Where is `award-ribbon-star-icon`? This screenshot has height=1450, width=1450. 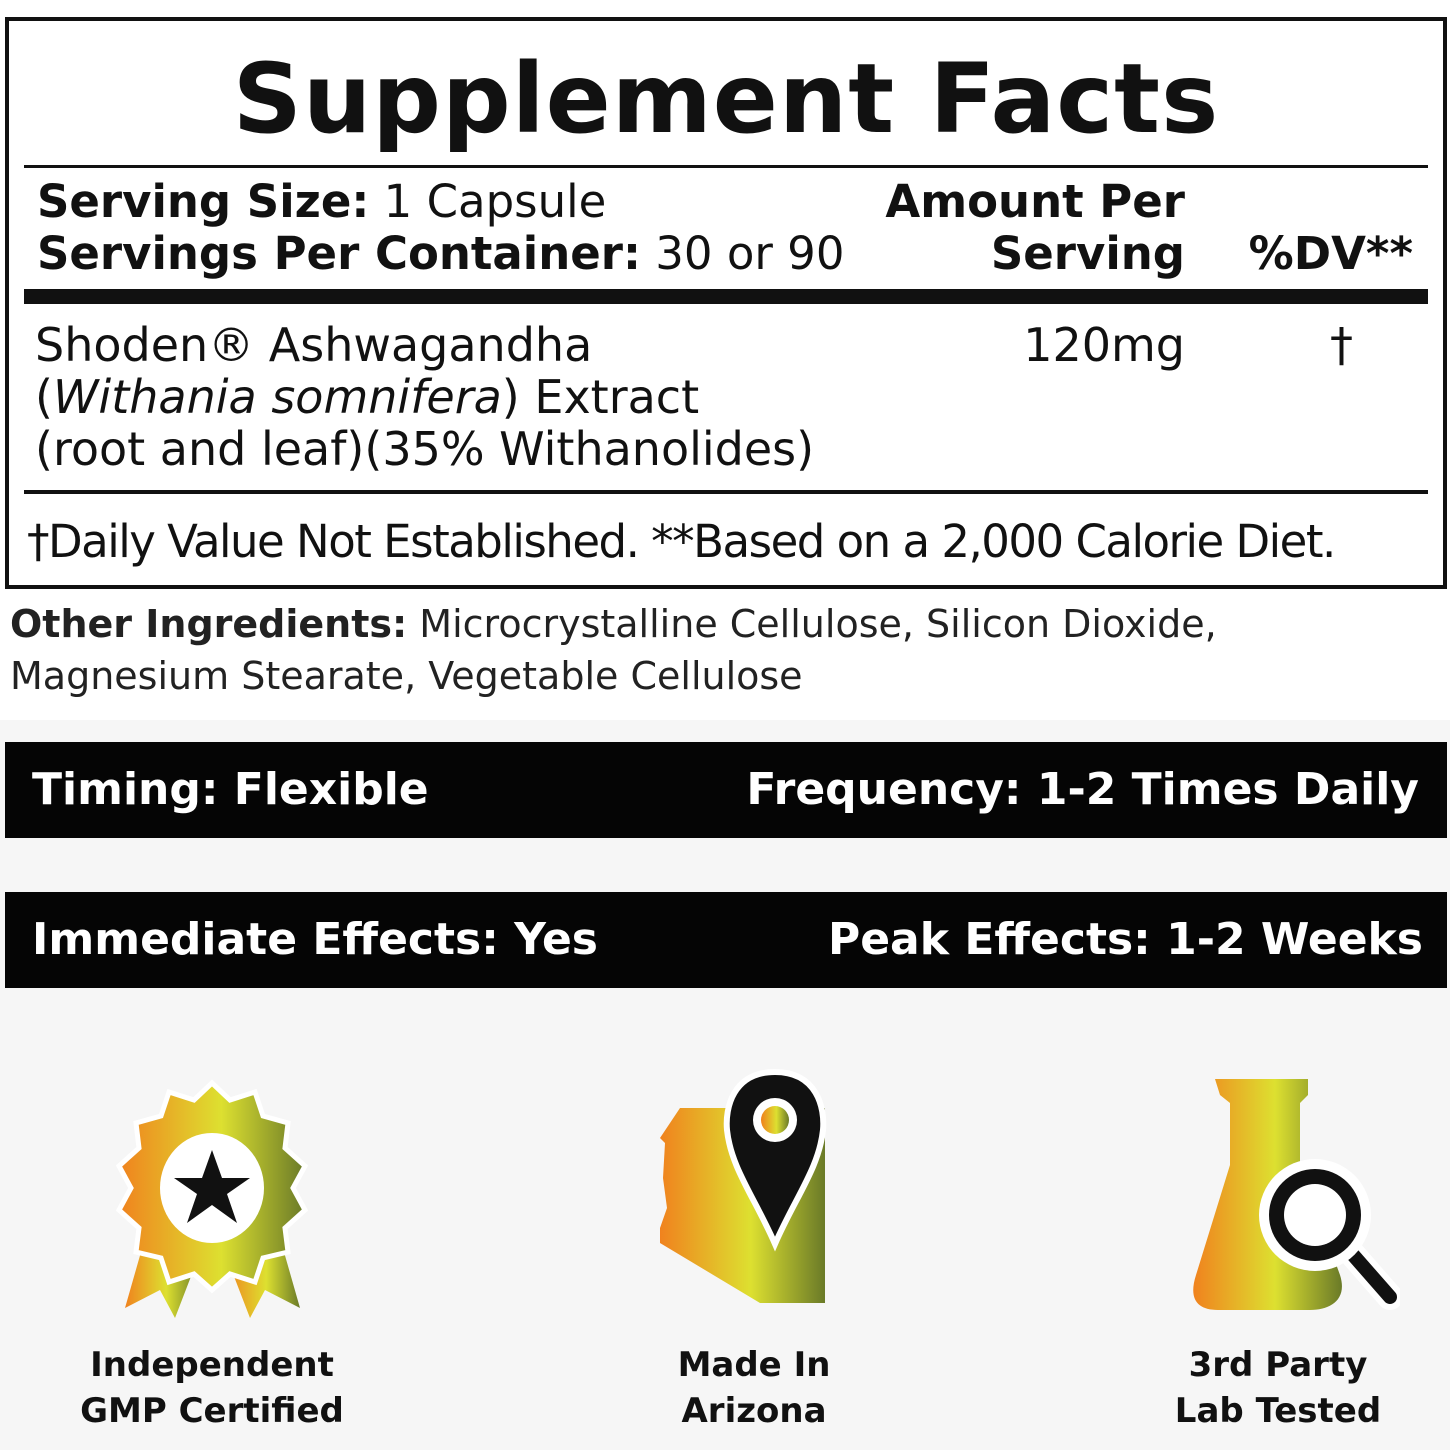 award-ribbon-star-icon is located at coordinates (212, 1198).